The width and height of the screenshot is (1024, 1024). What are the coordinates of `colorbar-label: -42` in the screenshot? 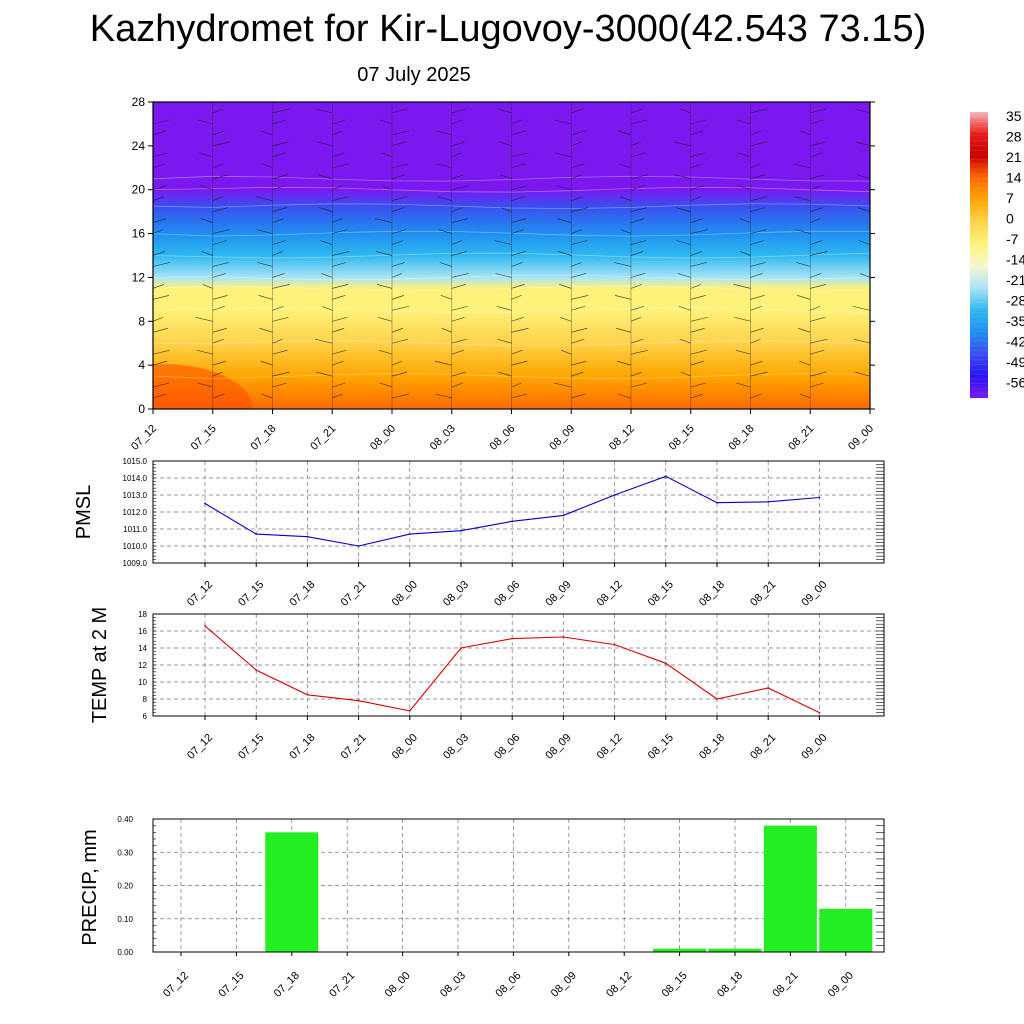 It's located at (1015, 342).